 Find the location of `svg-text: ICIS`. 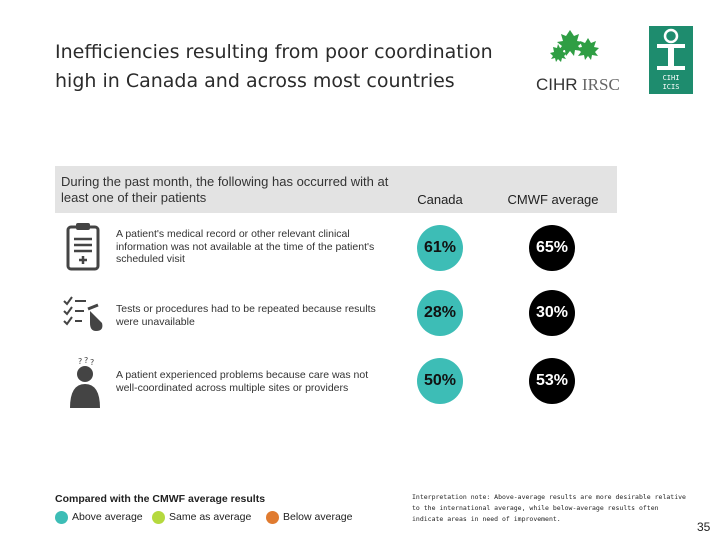

svg-text: ICIS is located at coordinates (671, 87).